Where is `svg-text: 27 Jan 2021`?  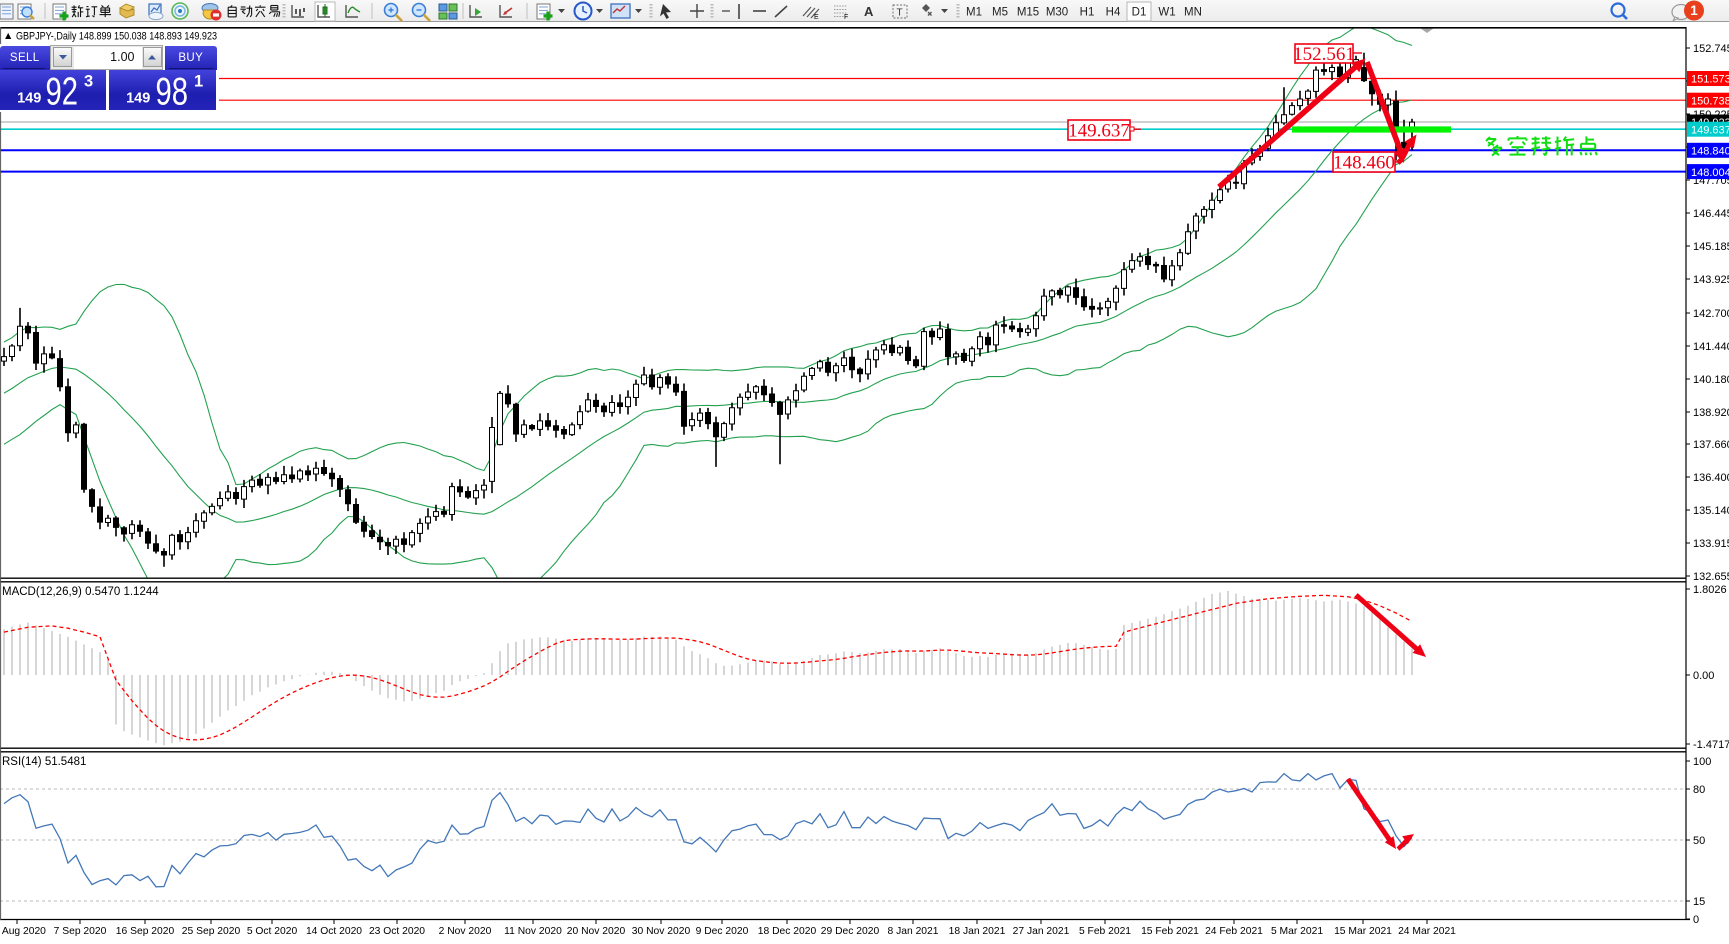
svg-text: 27 Jan 2021 is located at coordinates (1041, 931).